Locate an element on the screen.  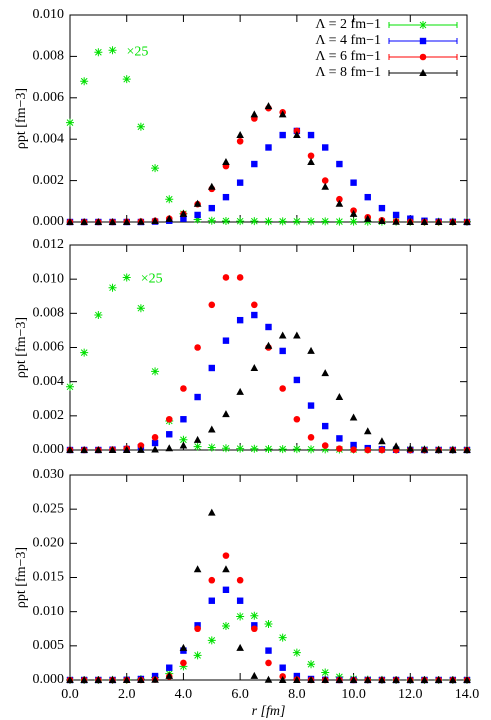
legend-marker is located at coordinates (423, 57).